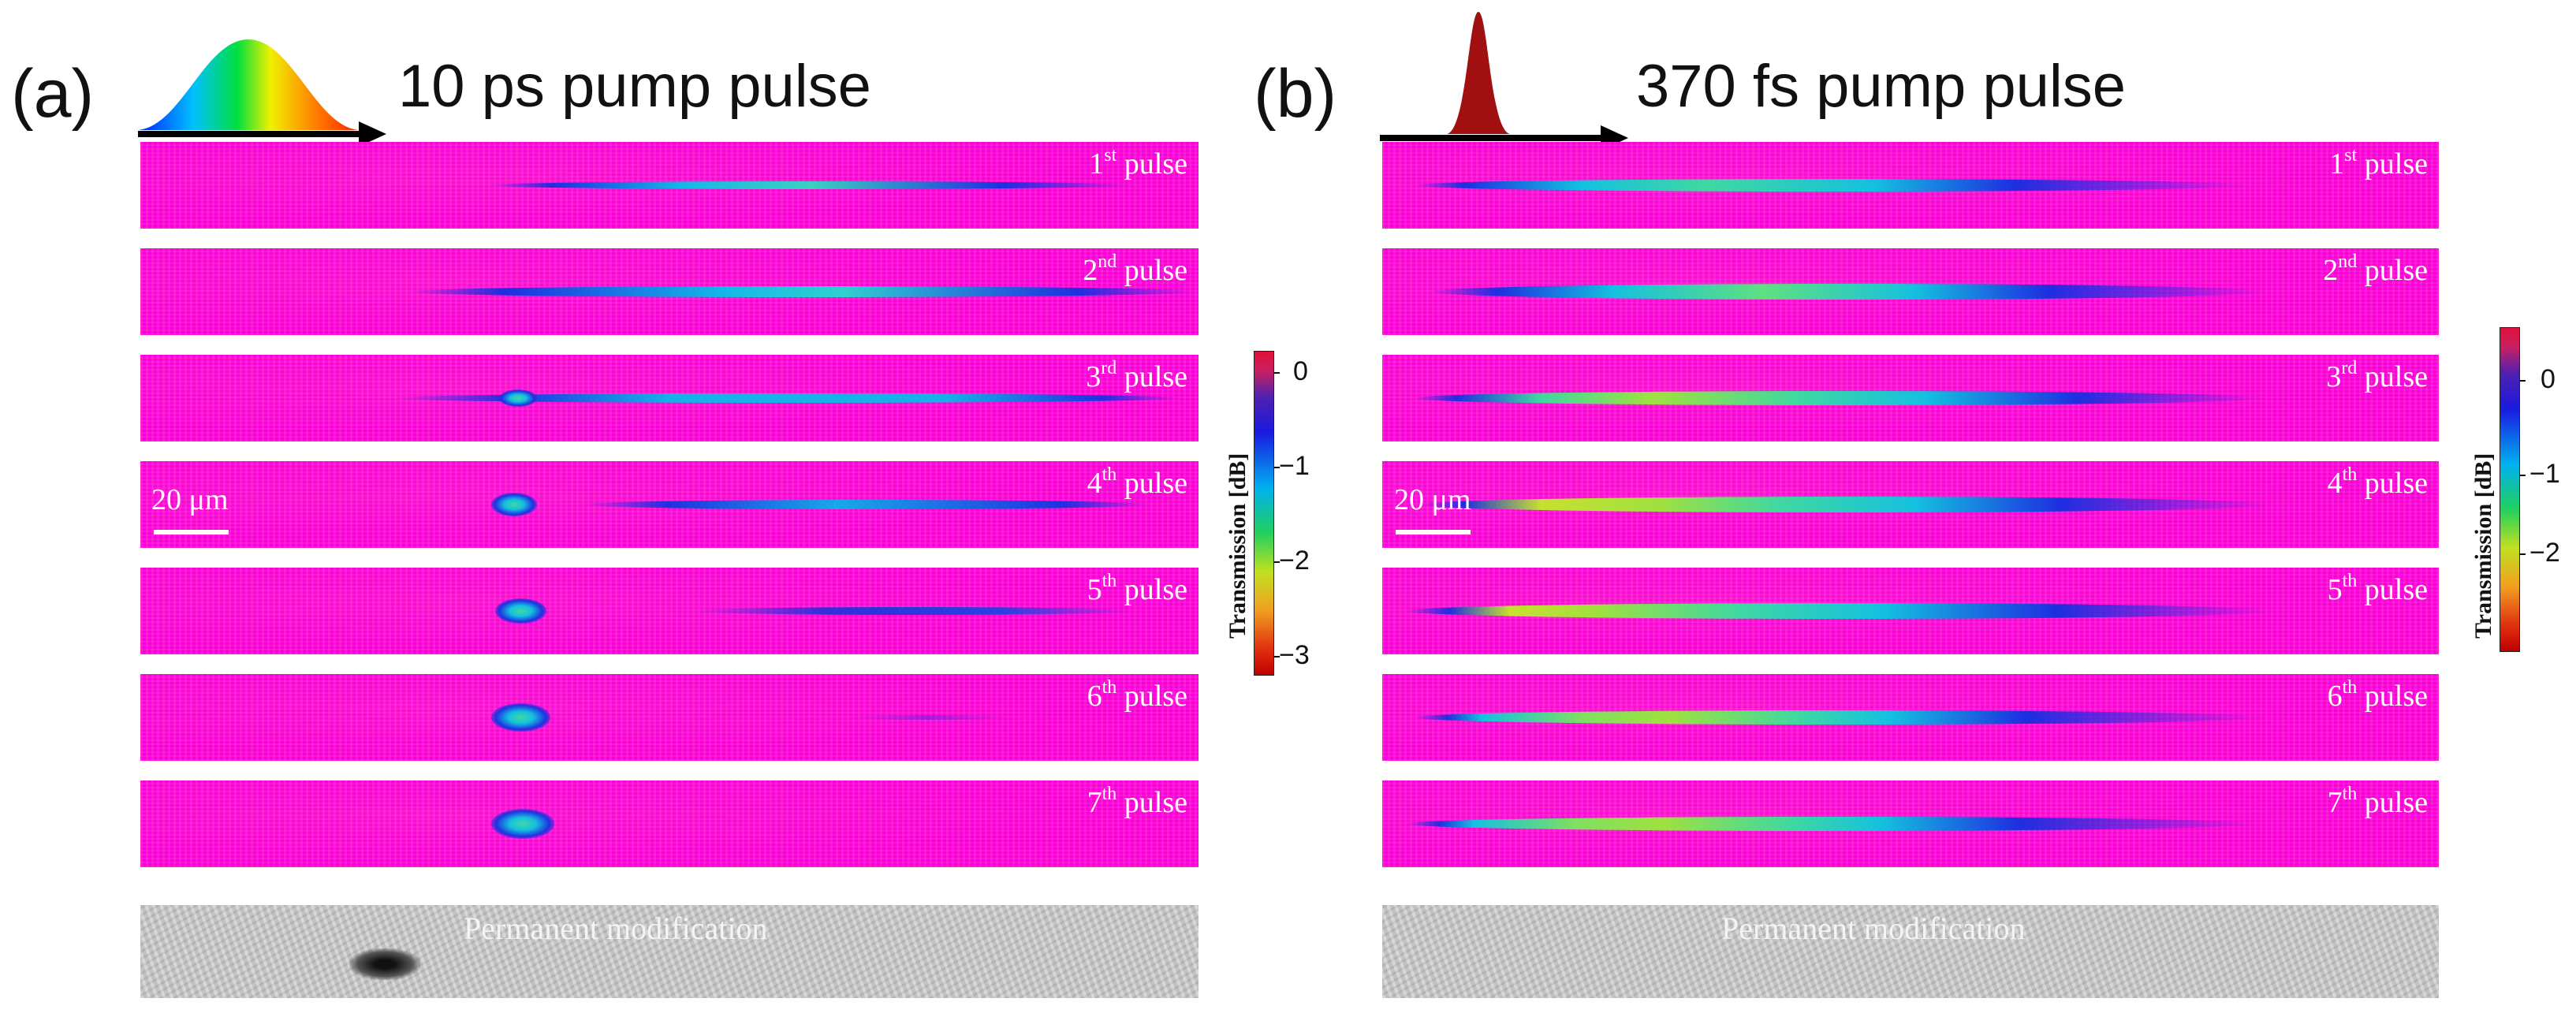 This screenshot has width=2576, height=1017. I want to click on panel-a-pulse-image-3: 3rd pulse, so click(670, 398).